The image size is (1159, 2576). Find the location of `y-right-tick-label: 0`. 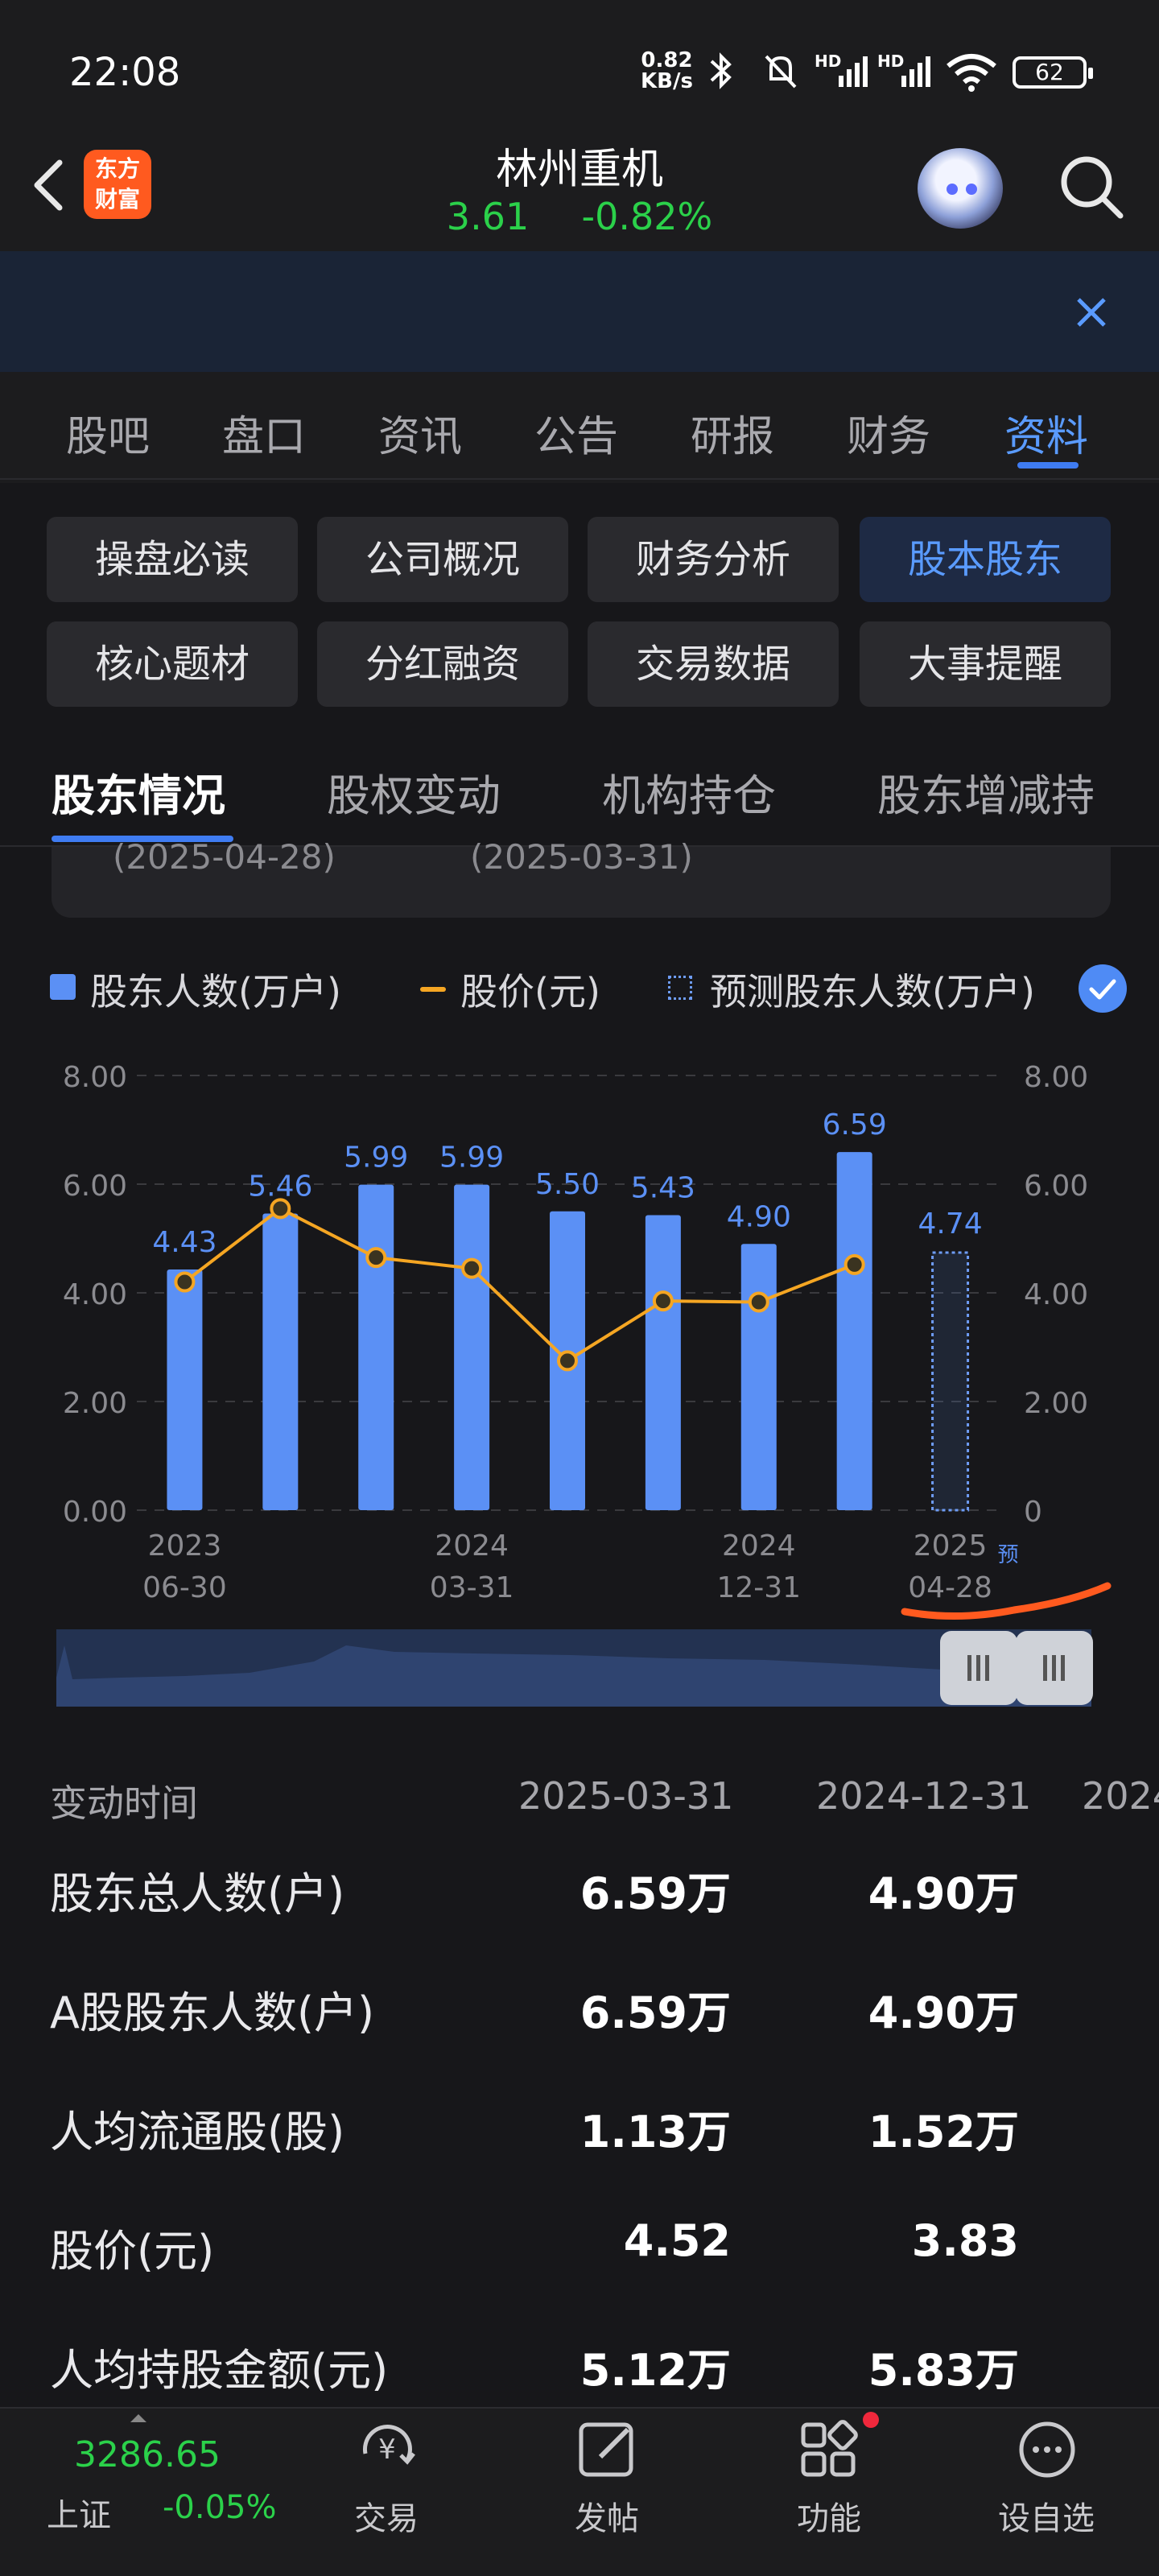

y-right-tick-label: 0 is located at coordinates (1033, 1512).